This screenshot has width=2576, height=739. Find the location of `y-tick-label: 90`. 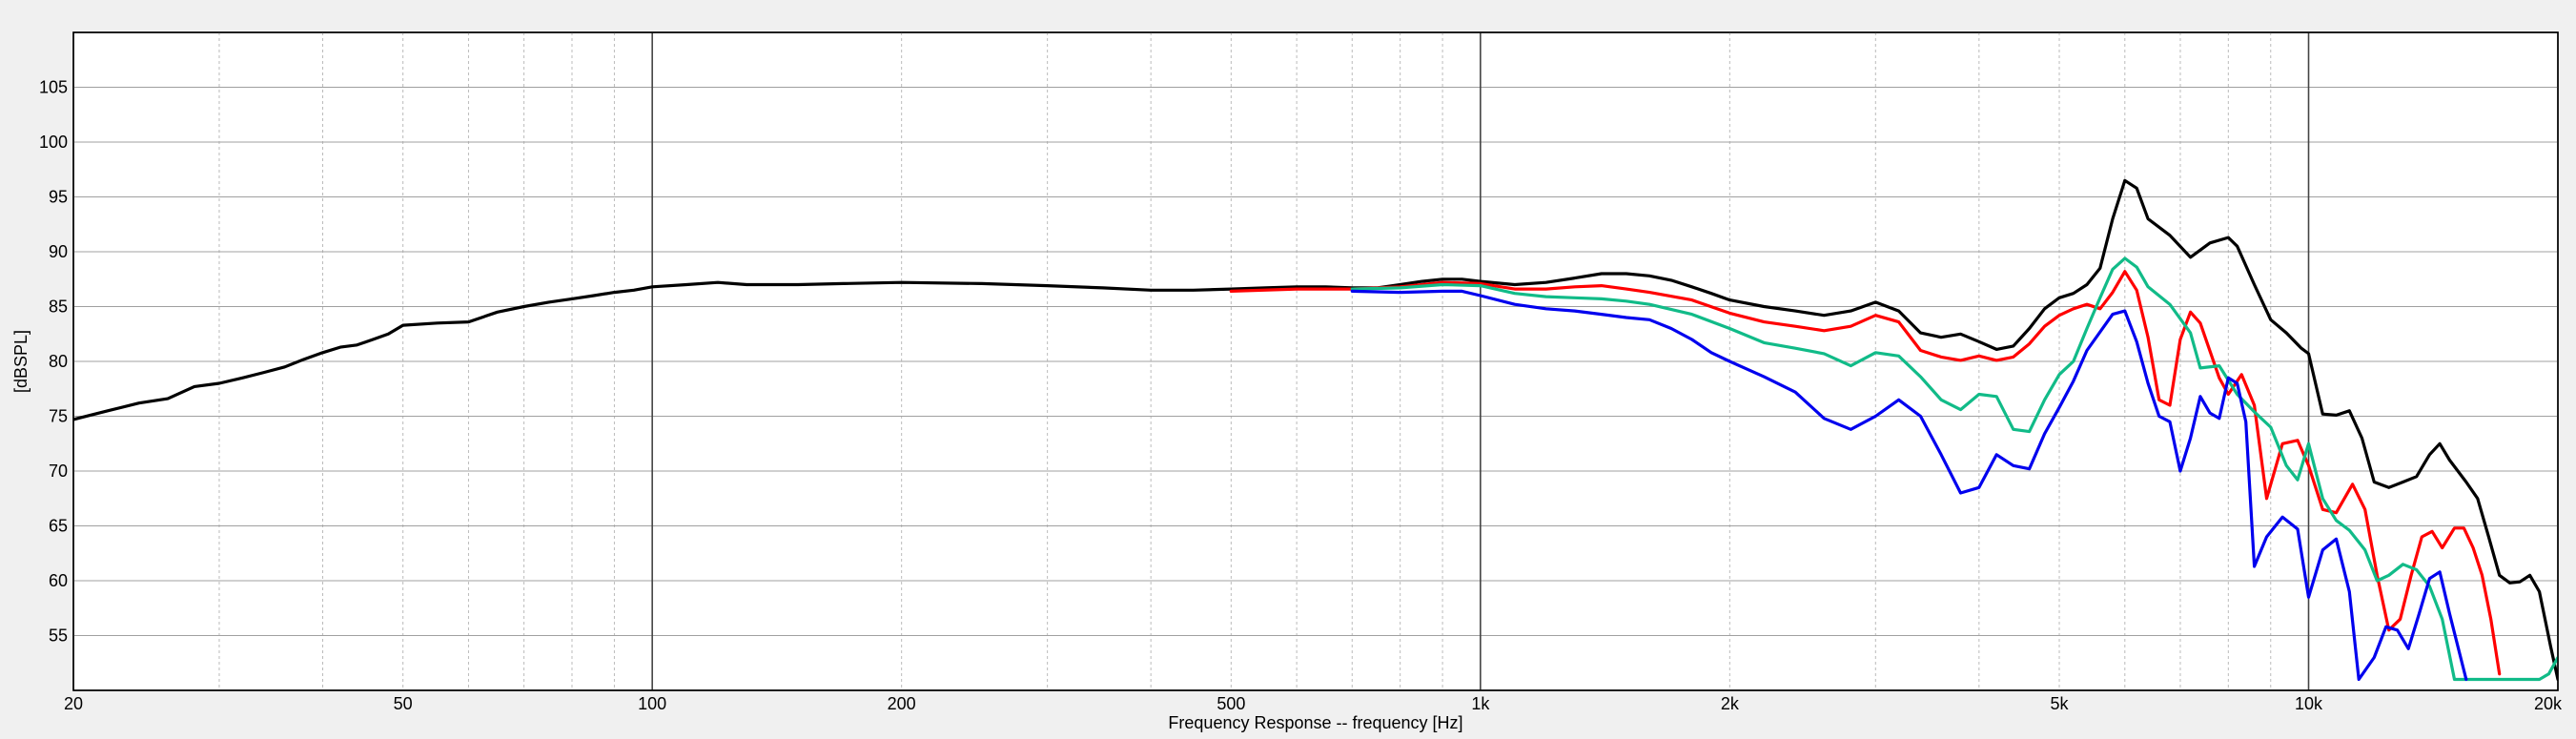

y-tick-label: 90 is located at coordinates (58, 251).